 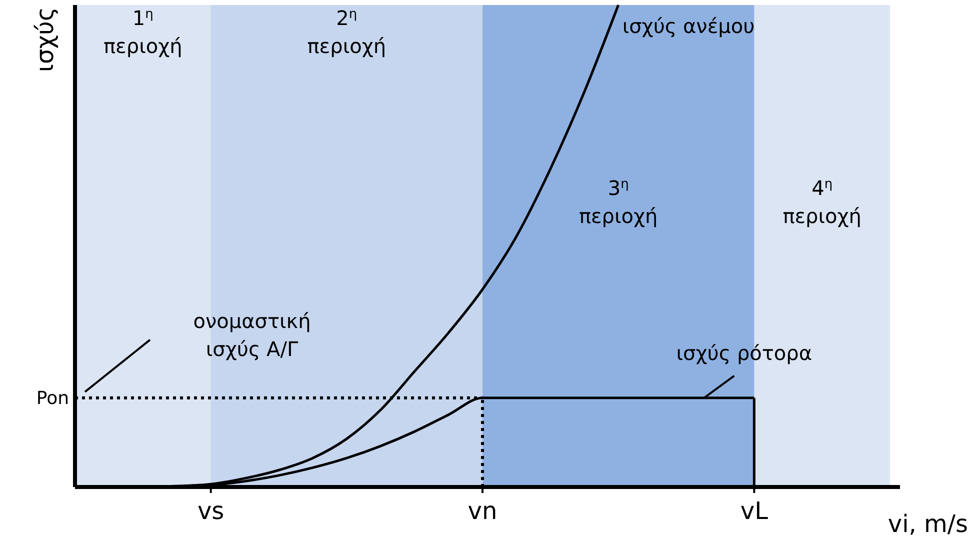 I want to click on x-tick-label: vs, so click(x=210, y=511).